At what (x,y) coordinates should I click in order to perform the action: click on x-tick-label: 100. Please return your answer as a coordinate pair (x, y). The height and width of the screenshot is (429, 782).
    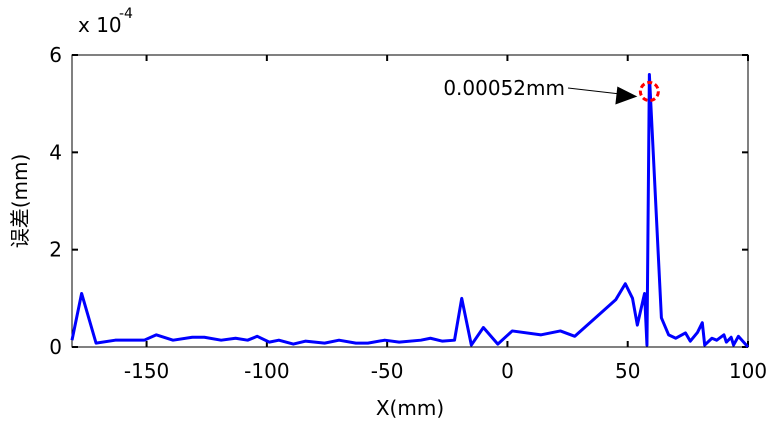
    Looking at the image, I should click on (748, 371).